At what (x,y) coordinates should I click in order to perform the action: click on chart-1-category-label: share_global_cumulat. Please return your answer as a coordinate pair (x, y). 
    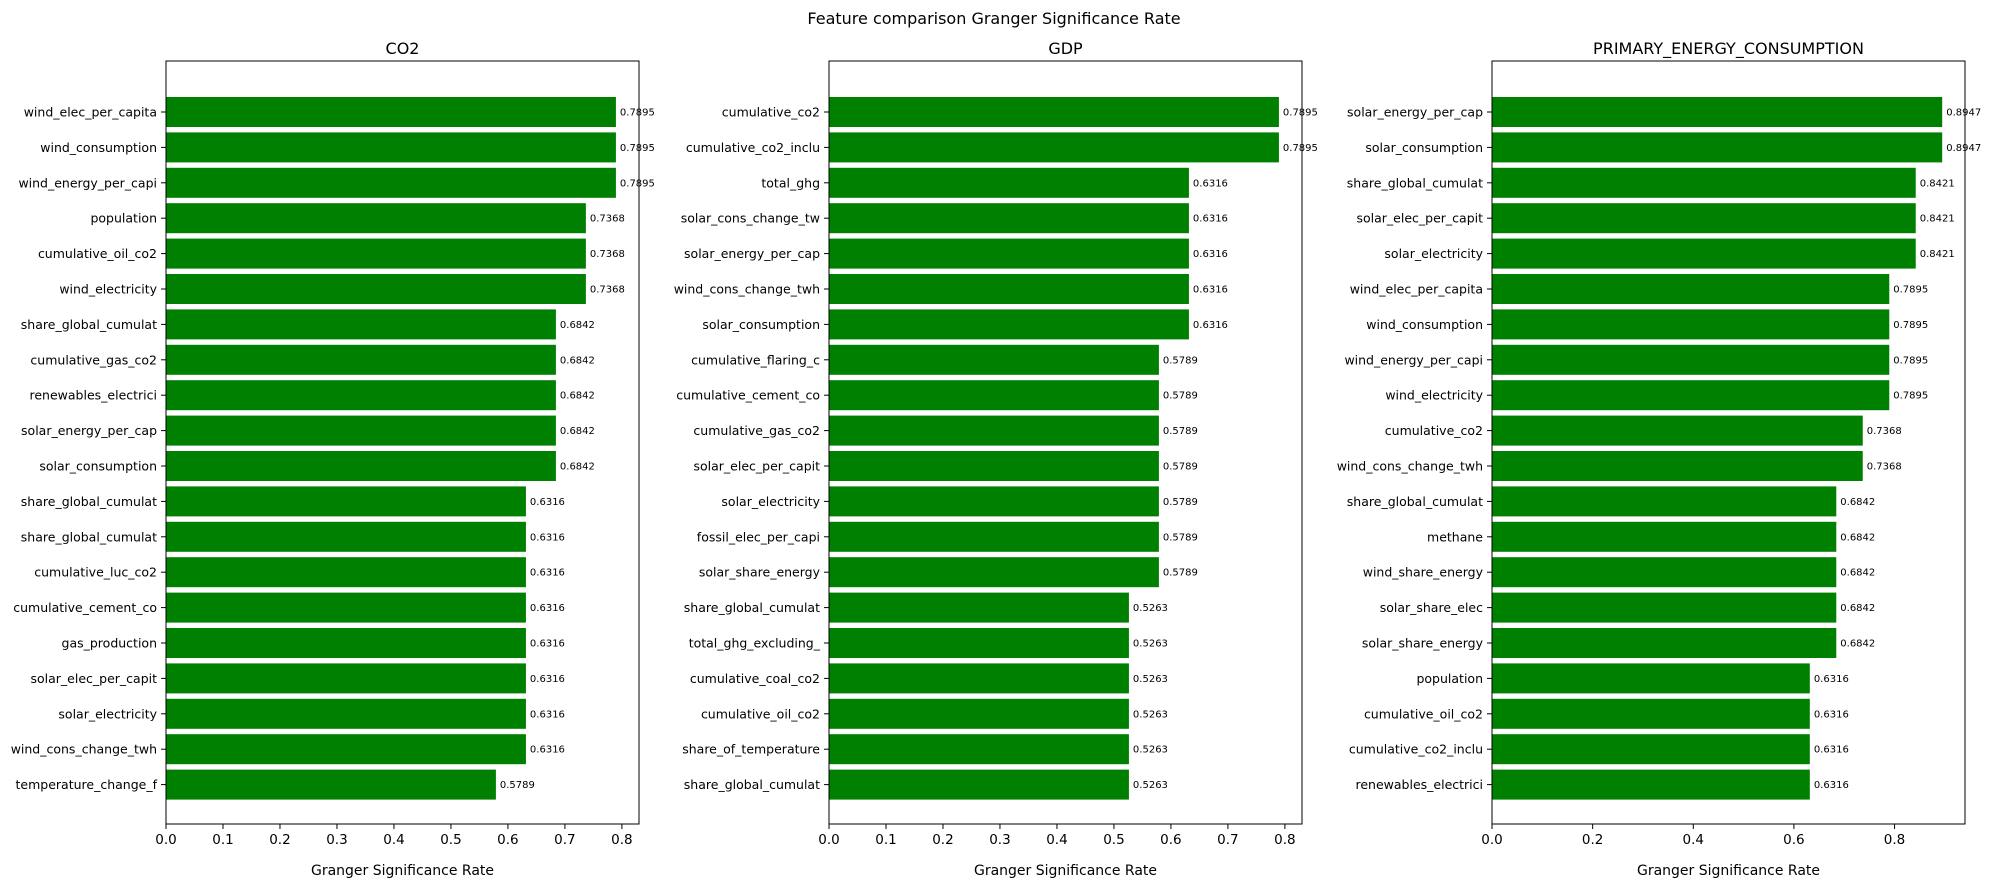
    Looking at the image, I should click on (752, 784).